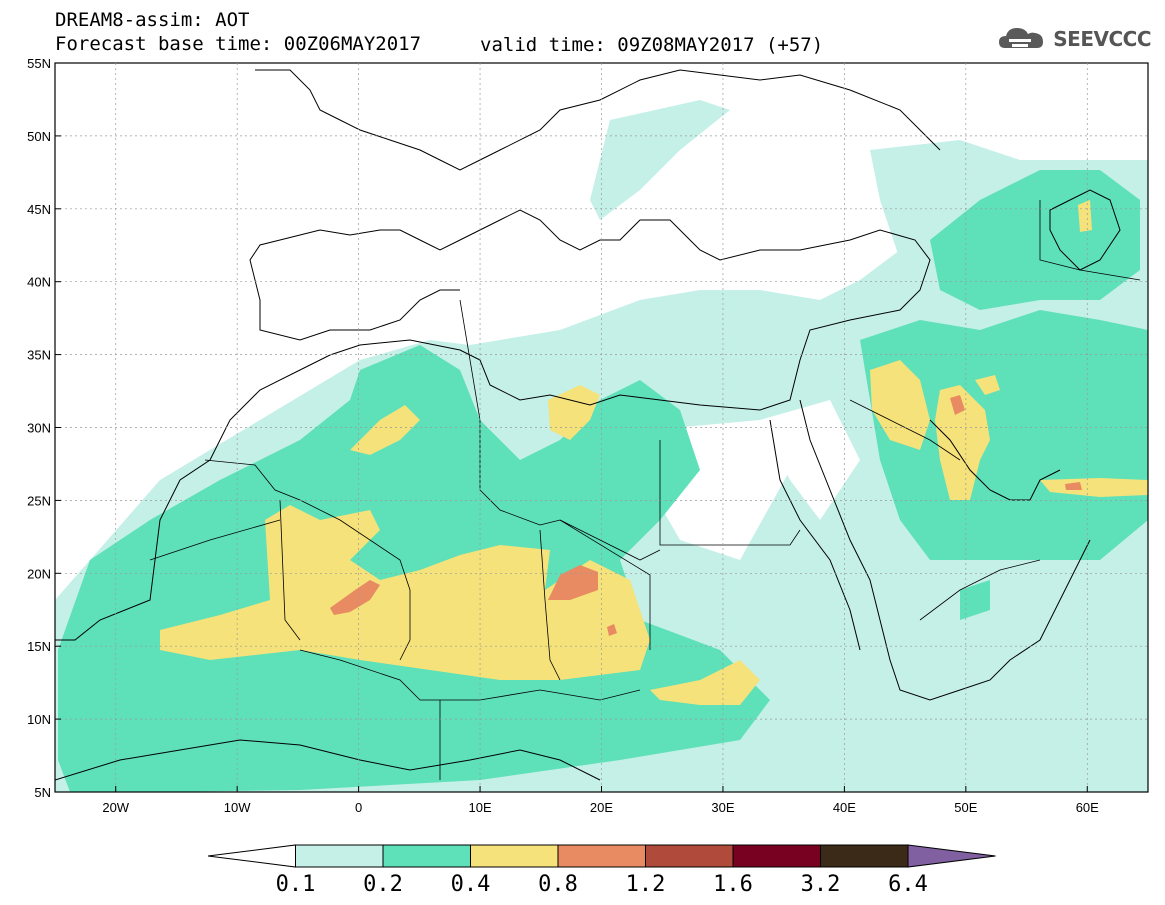  I want to click on lat-label: 50N, so click(39, 136).